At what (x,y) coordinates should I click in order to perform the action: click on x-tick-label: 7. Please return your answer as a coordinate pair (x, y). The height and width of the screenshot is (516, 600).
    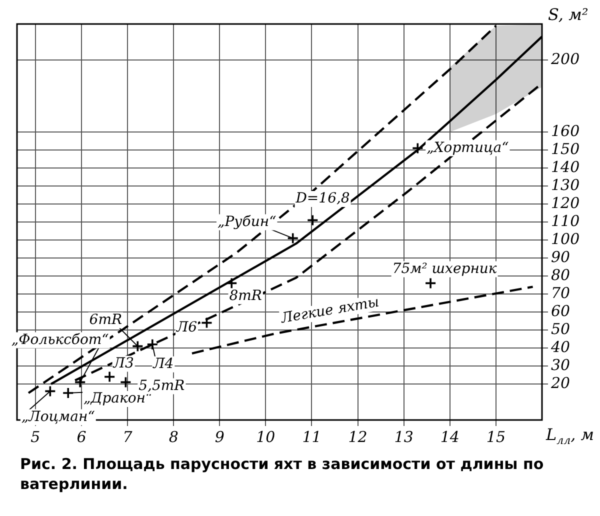
    Looking at the image, I should click on (127, 437).